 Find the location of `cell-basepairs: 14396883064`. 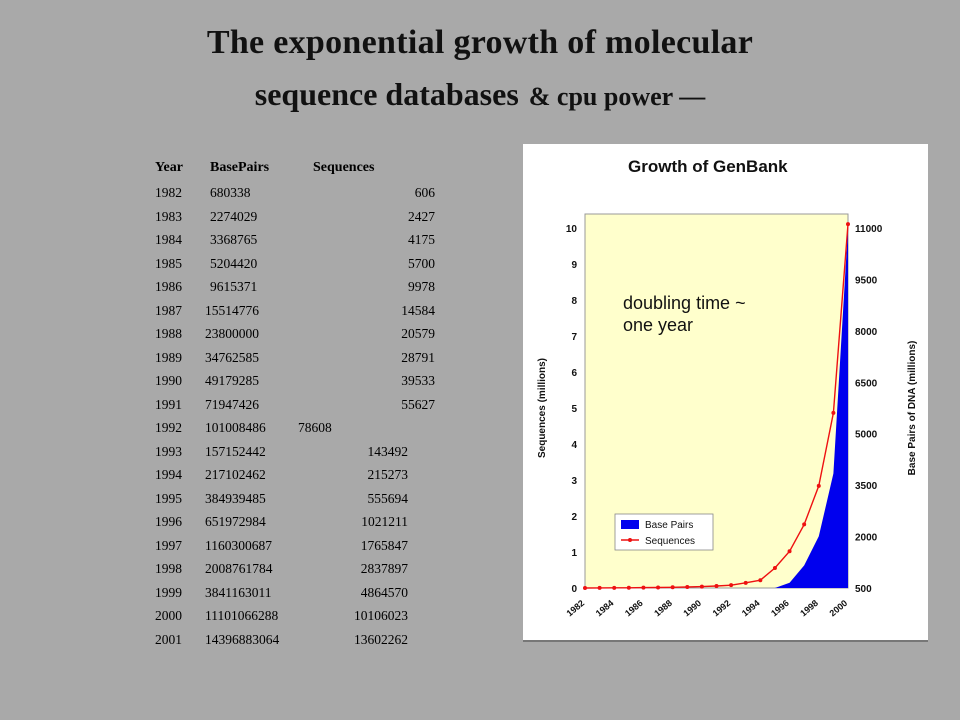

cell-basepairs: 14396883064 is located at coordinates (242, 639).